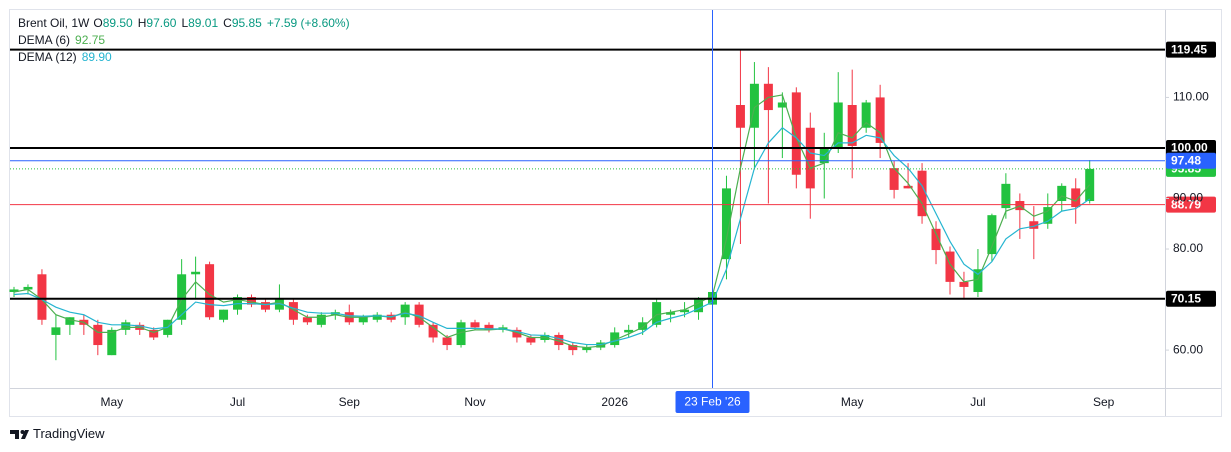 Image resolution: width=1231 pixels, height=452 pixels. I want to click on ohlc-letter: O, so click(97, 23).